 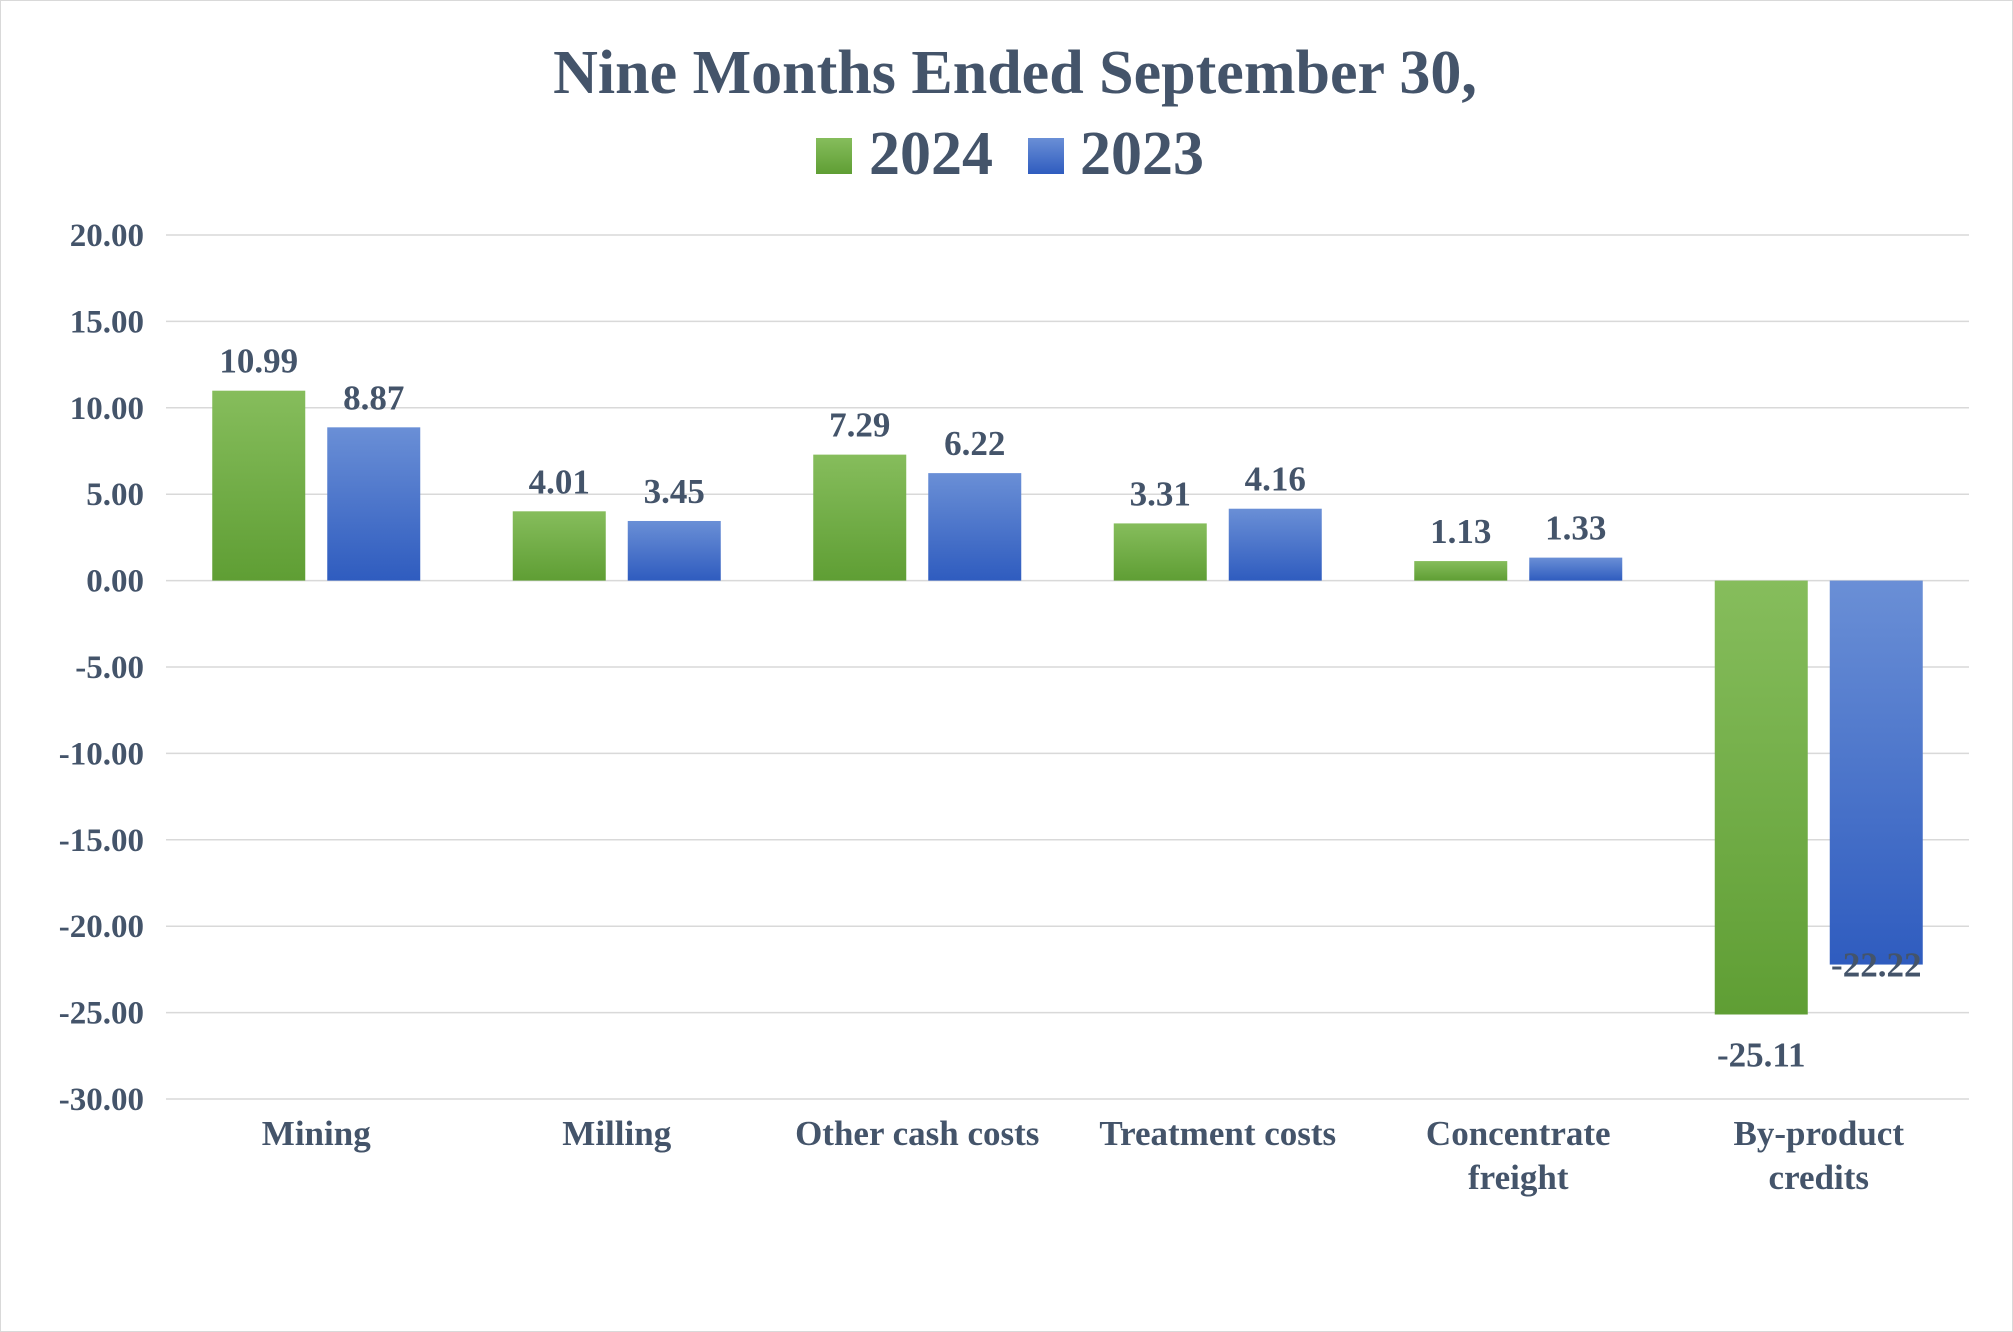 I want to click on y-tick-label: 20.00, so click(x=107, y=236).